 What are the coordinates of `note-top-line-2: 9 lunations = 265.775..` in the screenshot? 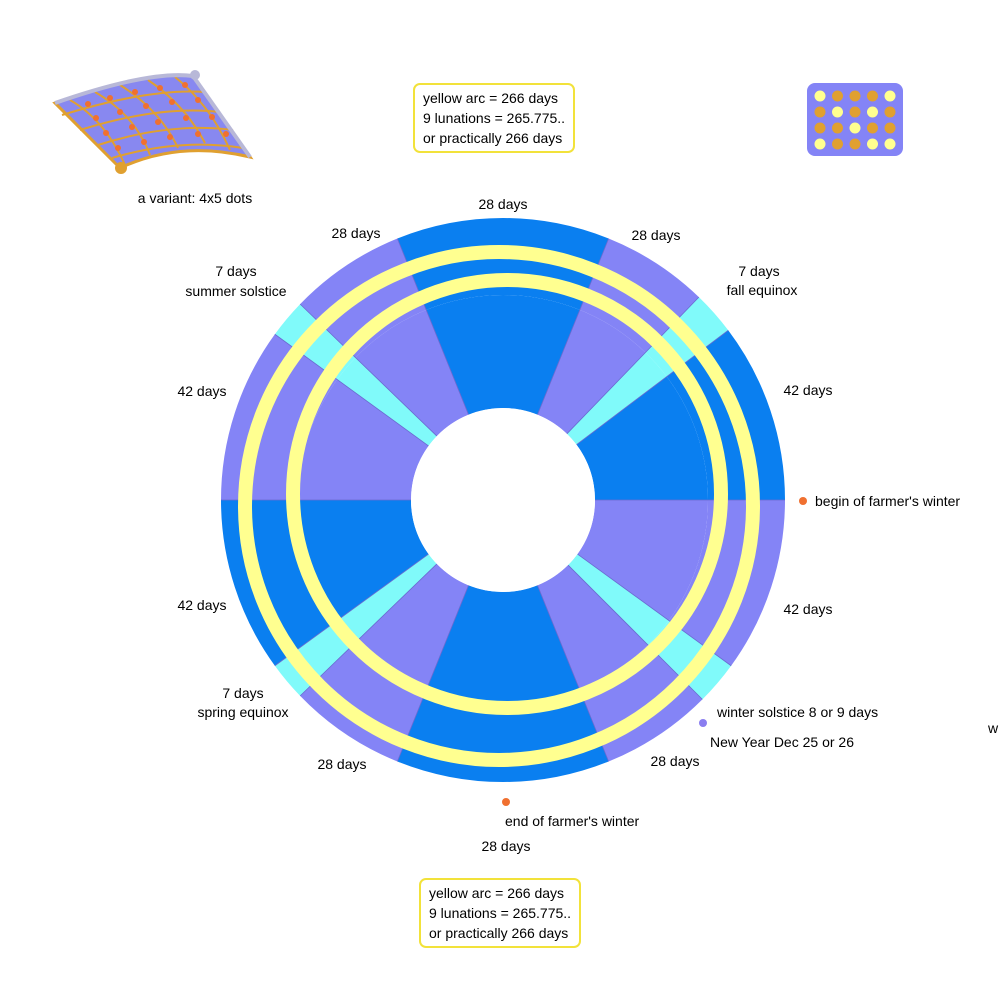 It's located at (494, 118).